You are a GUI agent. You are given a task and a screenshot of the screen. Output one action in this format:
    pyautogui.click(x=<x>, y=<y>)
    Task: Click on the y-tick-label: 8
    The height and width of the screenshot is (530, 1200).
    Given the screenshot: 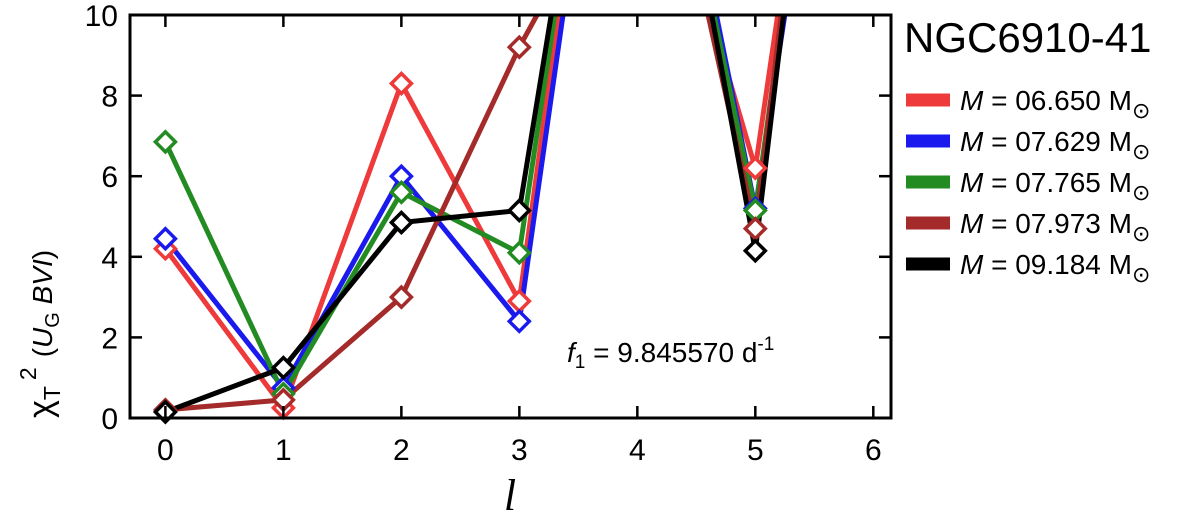 What is the action you would take?
    pyautogui.click(x=109, y=97)
    